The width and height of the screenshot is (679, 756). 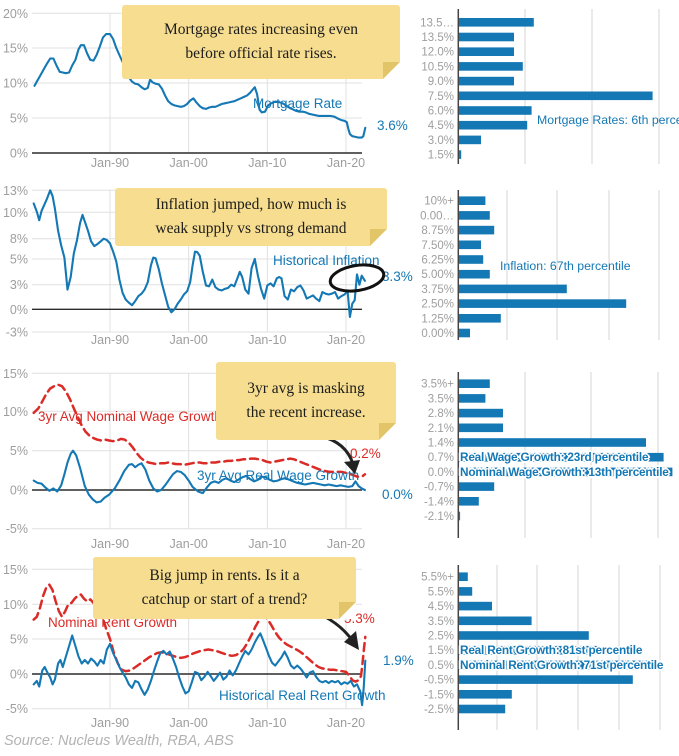 I want to click on note-text-line: before official rate rises., so click(x=261, y=53).